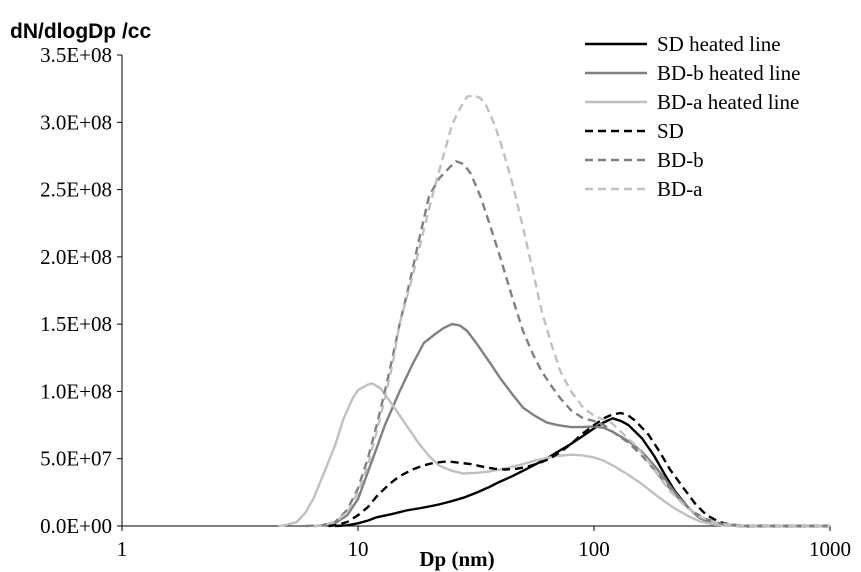 The width and height of the screenshot is (861, 572). What do you see at coordinates (719, 44) in the screenshot?
I see `legend-label: SD heated line` at bounding box center [719, 44].